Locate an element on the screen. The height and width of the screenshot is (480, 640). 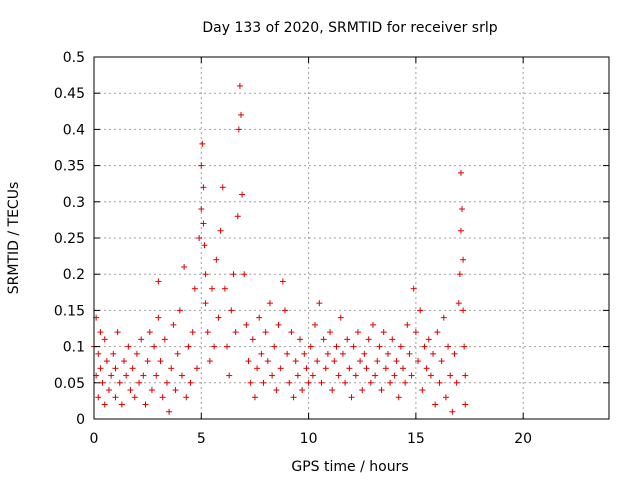
y-tick-label: 0.05 is located at coordinates (69, 384).